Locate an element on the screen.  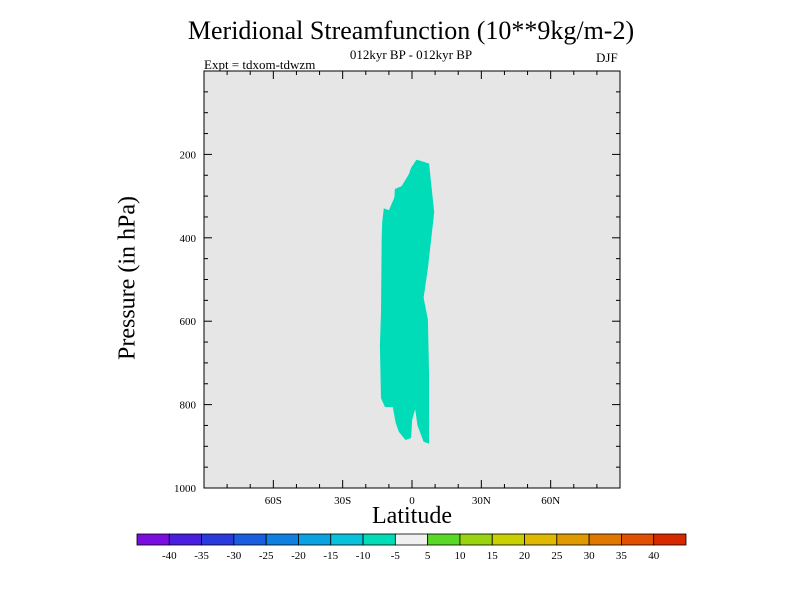
y-tick-label: 400 is located at coordinates (188, 239).